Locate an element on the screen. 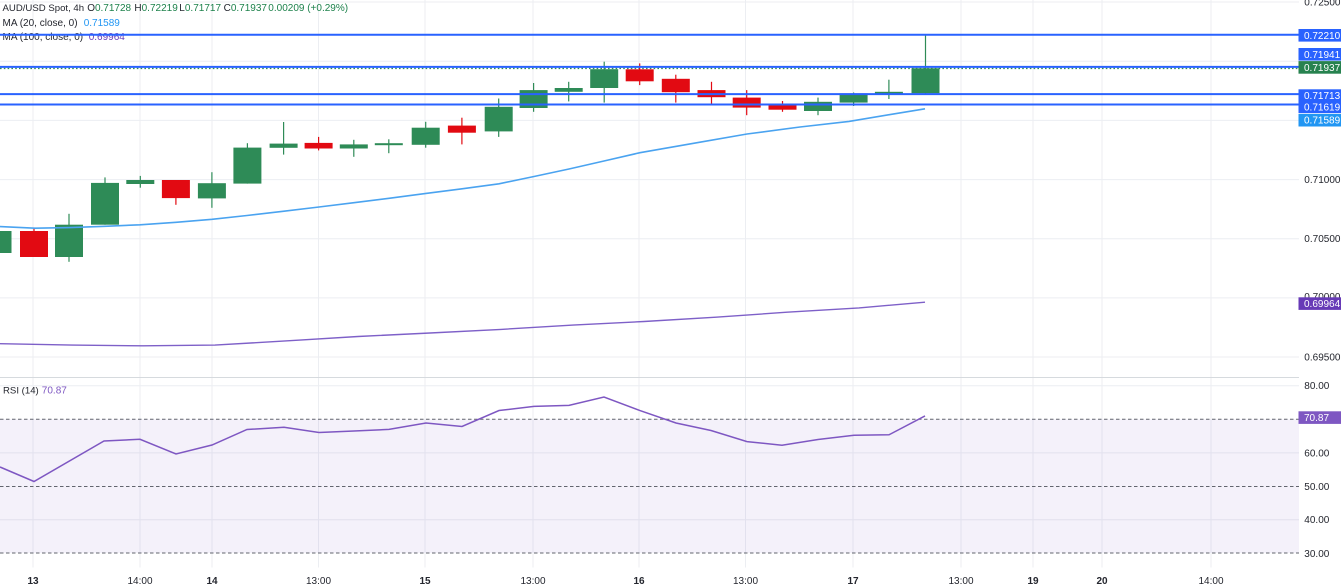 The width and height of the screenshot is (1341, 586). svg-text: 13 is located at coordinates (33, 581).